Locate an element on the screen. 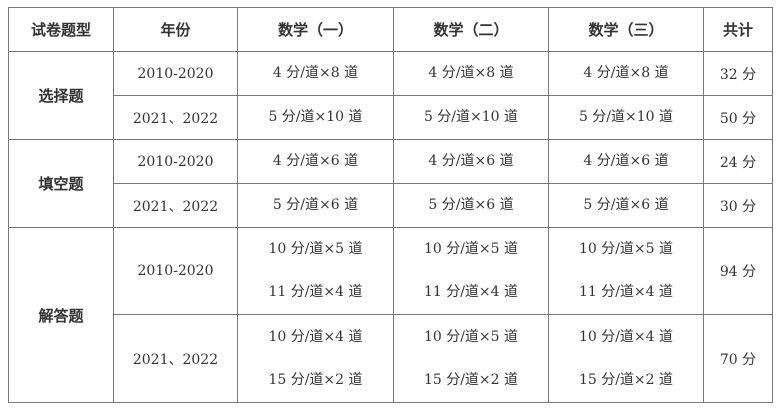 This screenshot has height=409, width=783. header-row: 试卷题型 年份 数学（一） 数学（二） 数学（三） 共计 is located at coordinates (390, 29).